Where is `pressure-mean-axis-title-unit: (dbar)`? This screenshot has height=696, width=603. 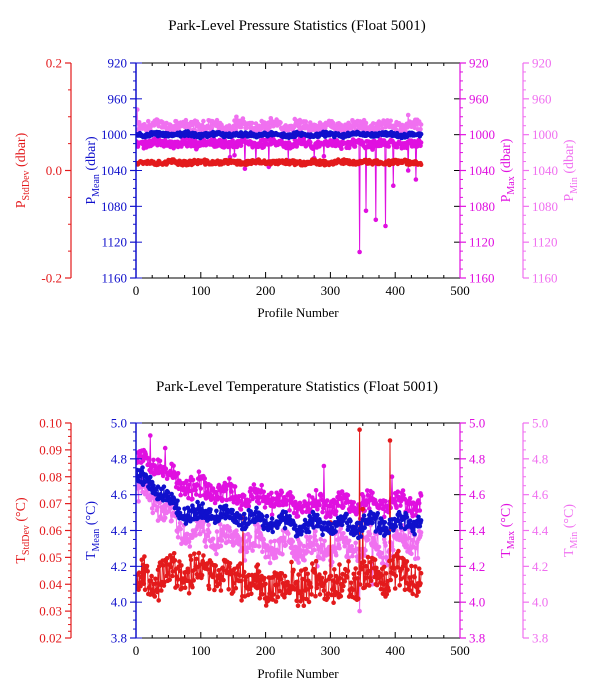
pressure-mean-axis-title-unit: (dbar) is located at coordinates (91, 155).